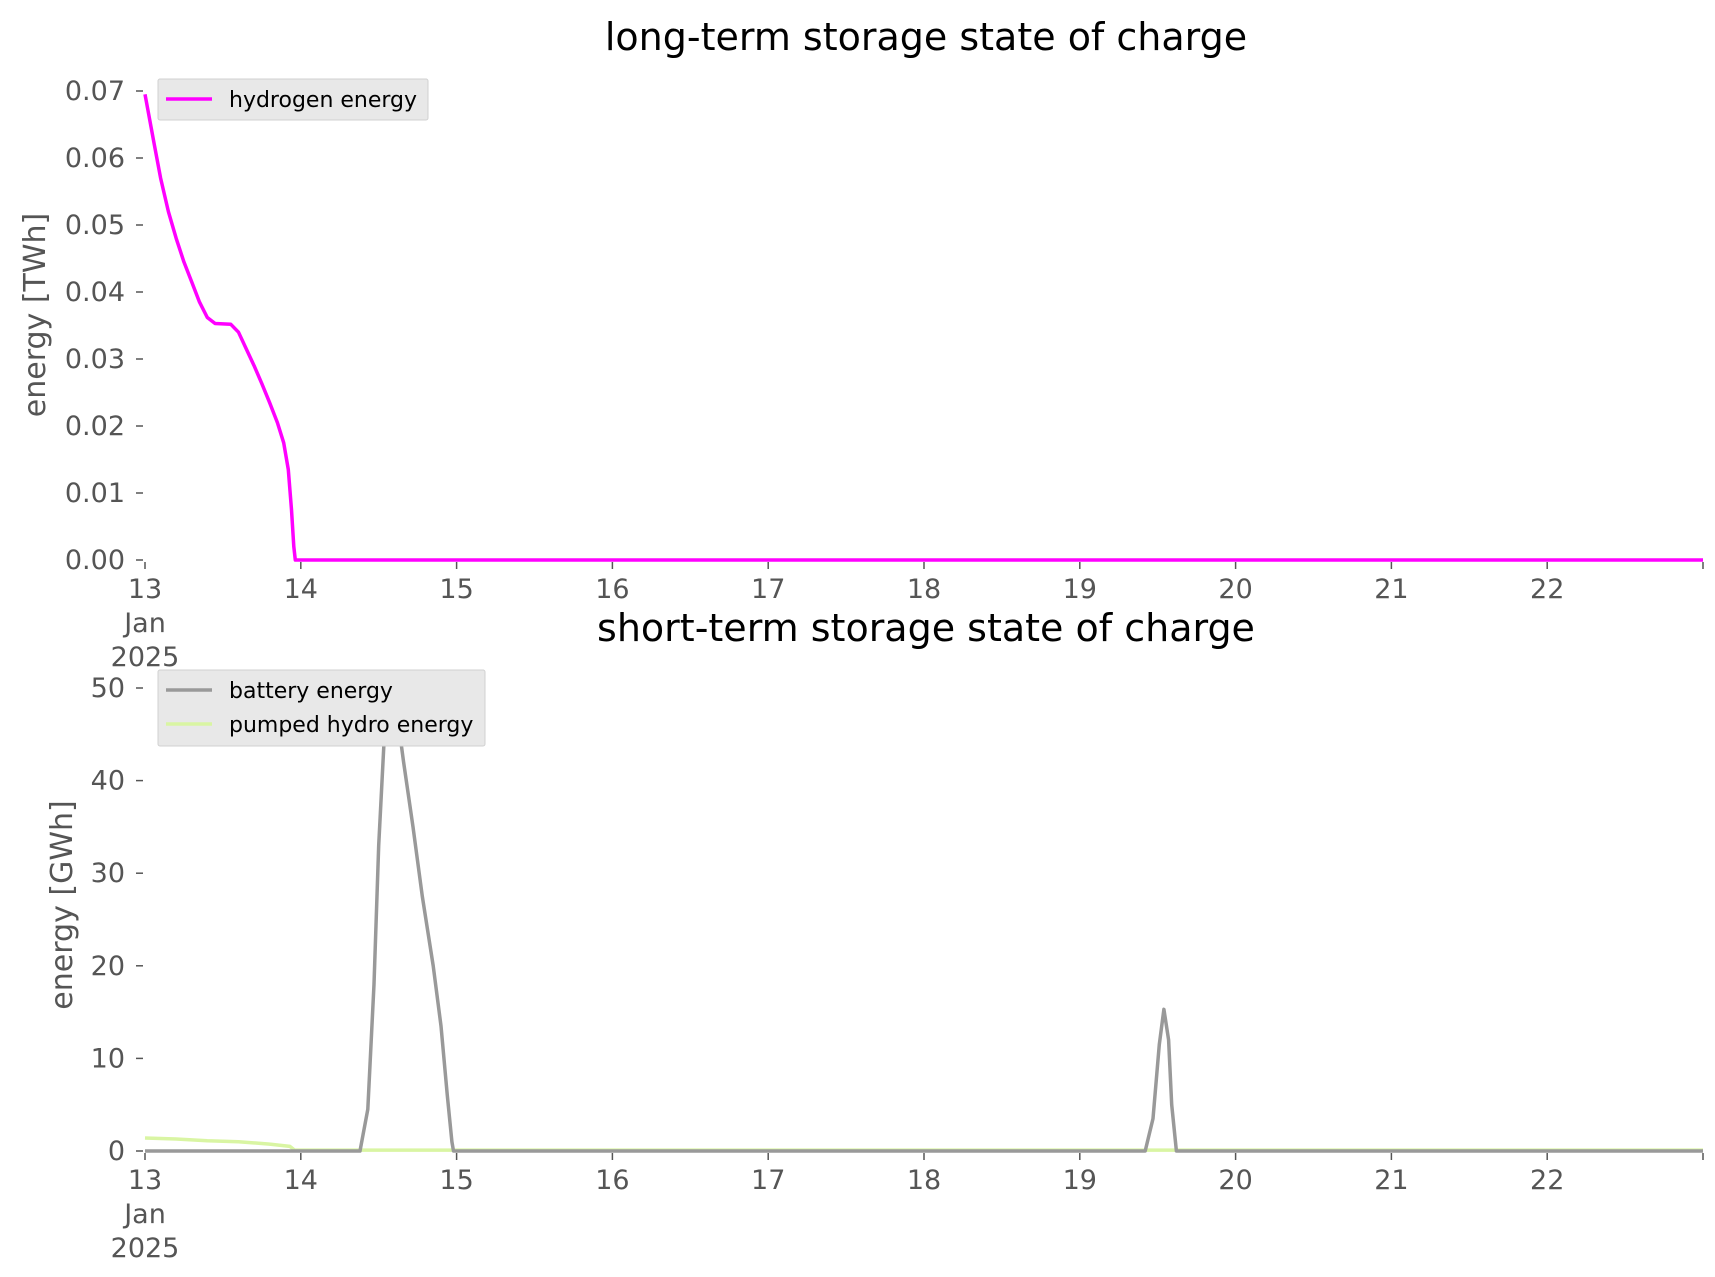 Image resolution: width=1715 pixels, height=1277 pixels. What do you see at coordinates (95, 560) in the screenshot?
I see `y-tick-label: 0.00` at bounding box center [95, 560].